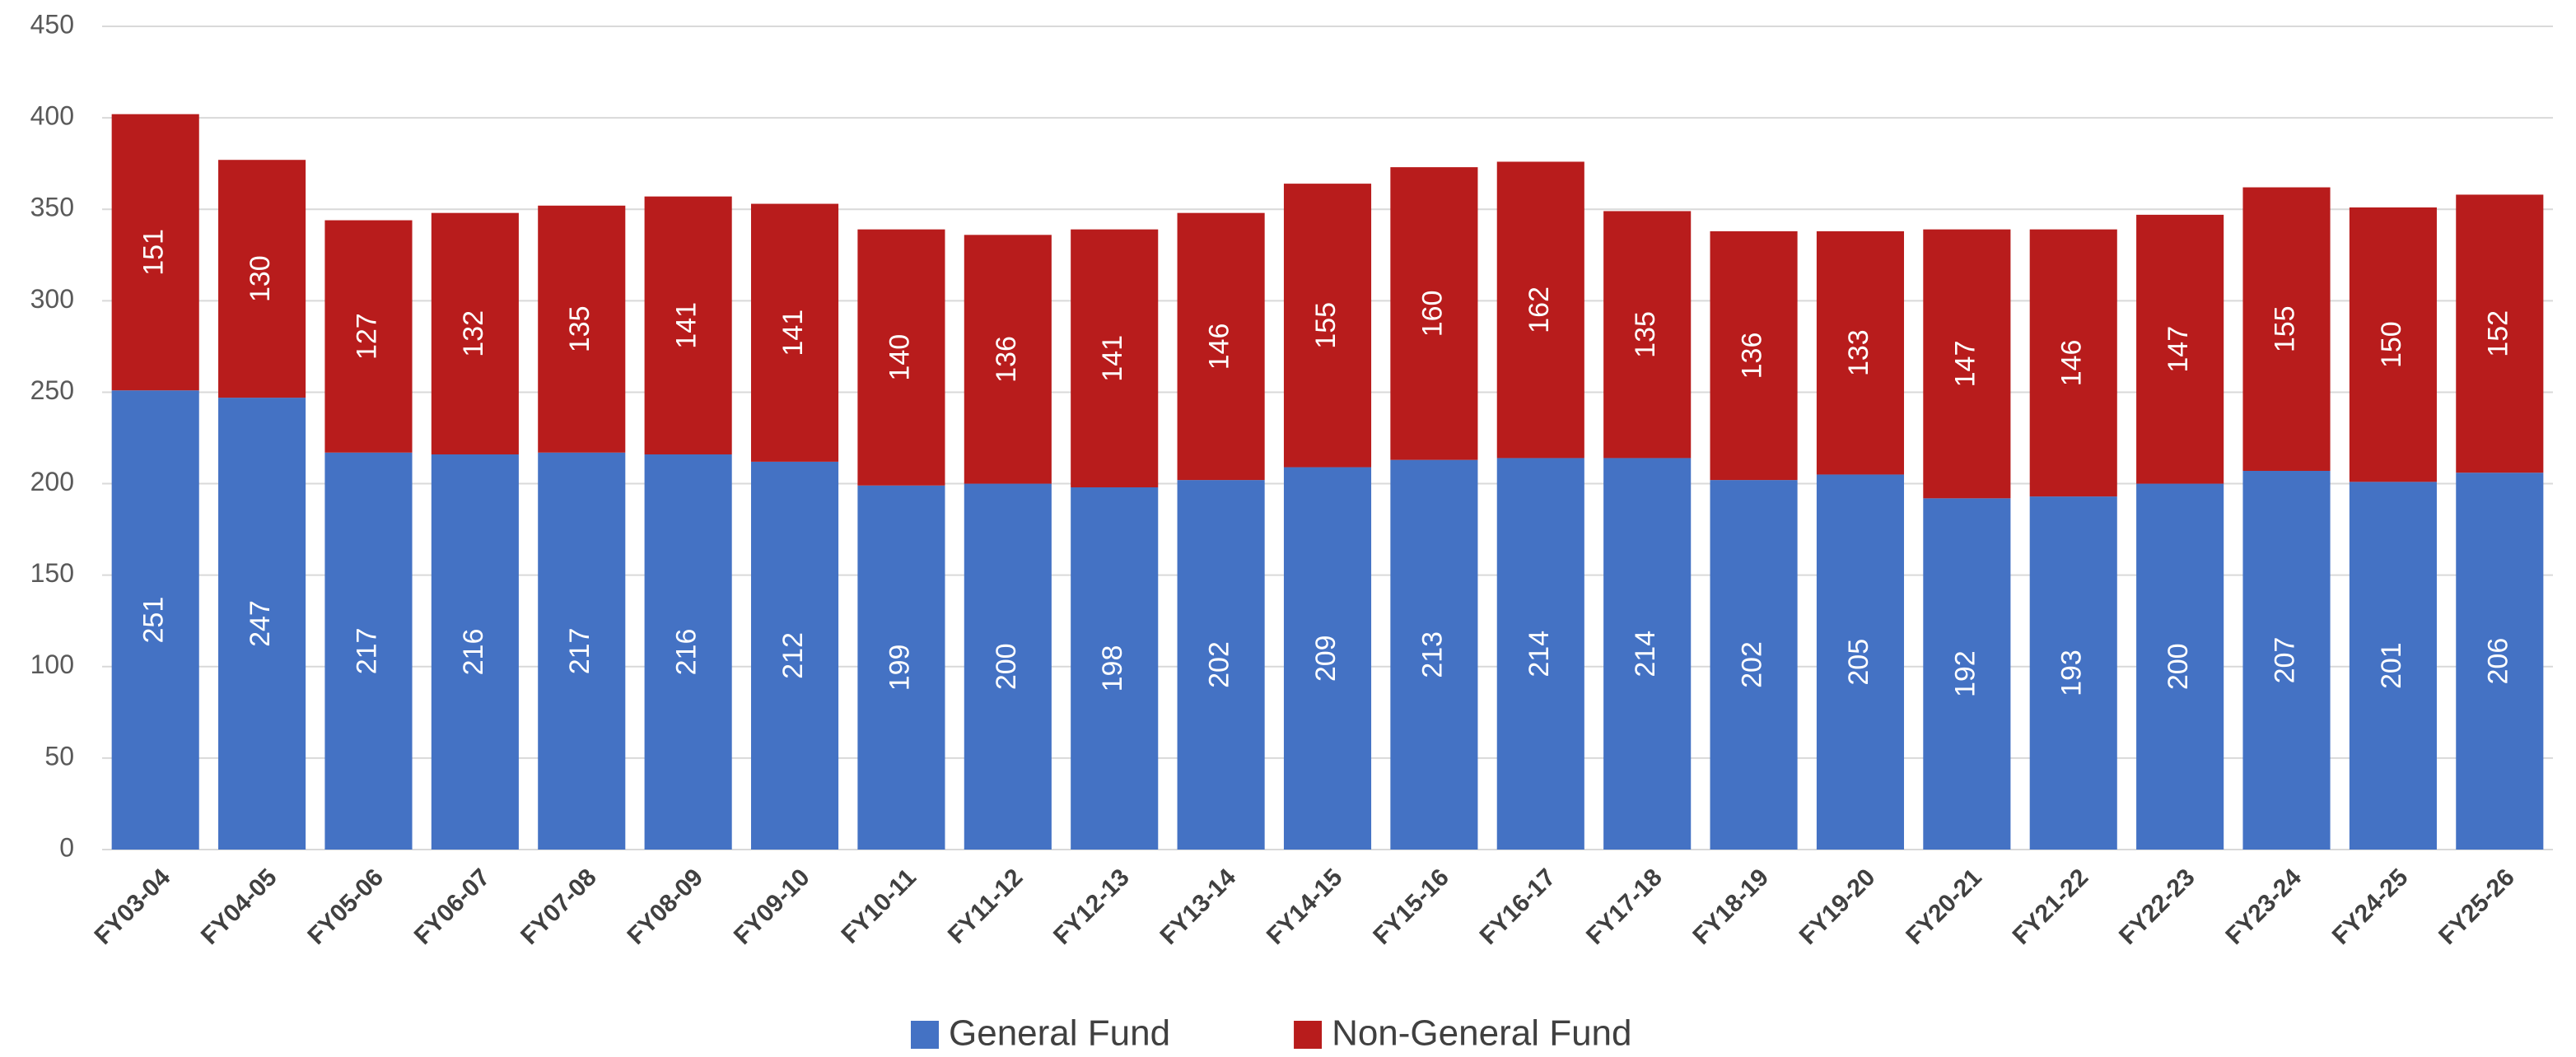 The height and width of the screenshot is (1057, 2576). I want to click on x-tick-label: FY25-26, so click(2477, 907).